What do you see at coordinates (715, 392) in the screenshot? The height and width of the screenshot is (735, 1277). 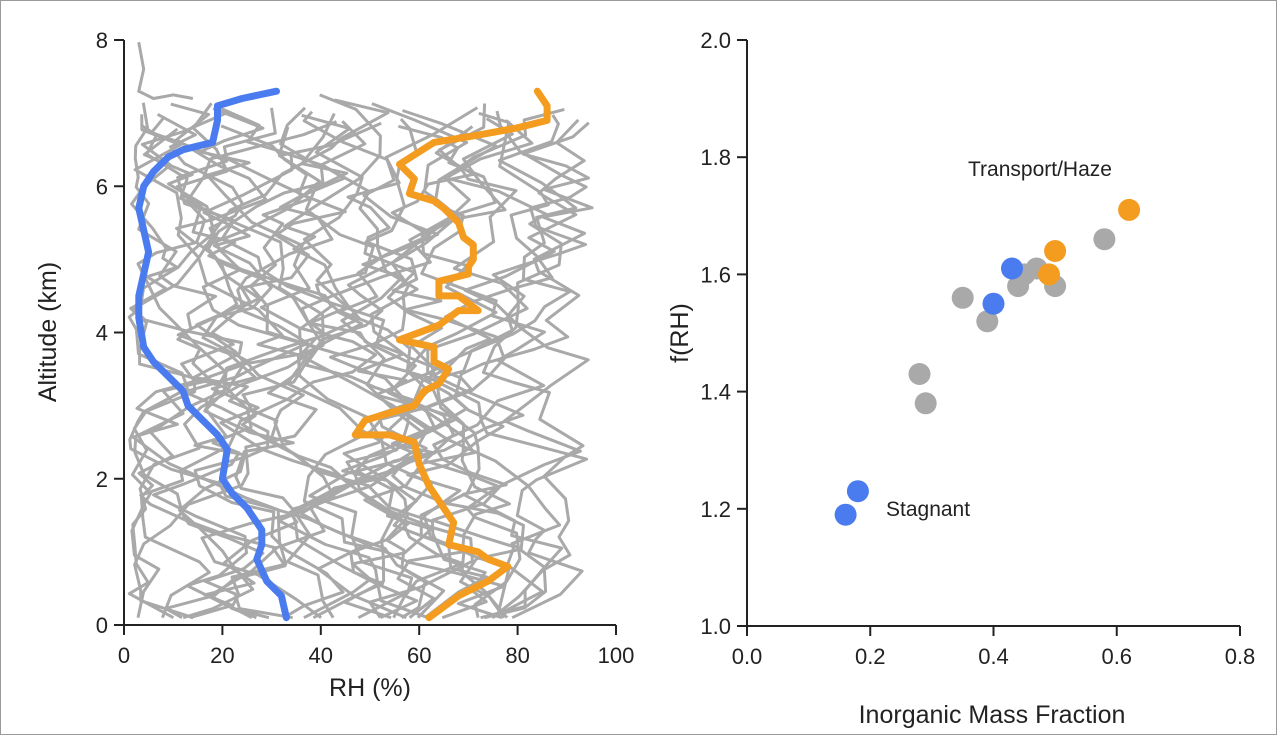 I see `y-tick-label: 1.4` at bounding box center [715, 392].